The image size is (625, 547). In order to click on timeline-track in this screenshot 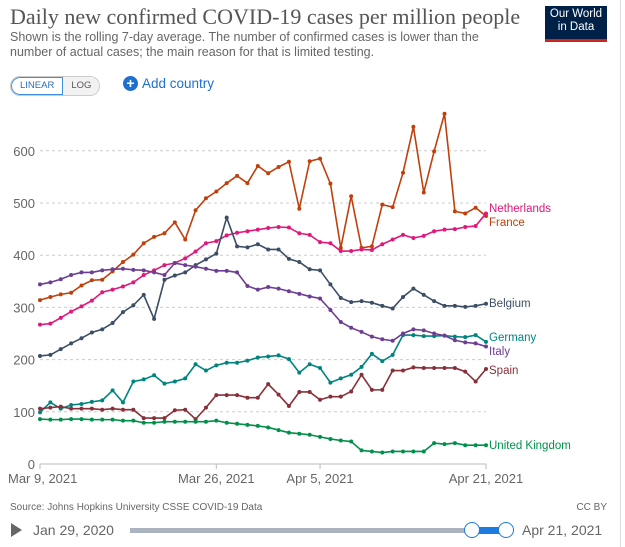, I will do `click(319, 530)`.